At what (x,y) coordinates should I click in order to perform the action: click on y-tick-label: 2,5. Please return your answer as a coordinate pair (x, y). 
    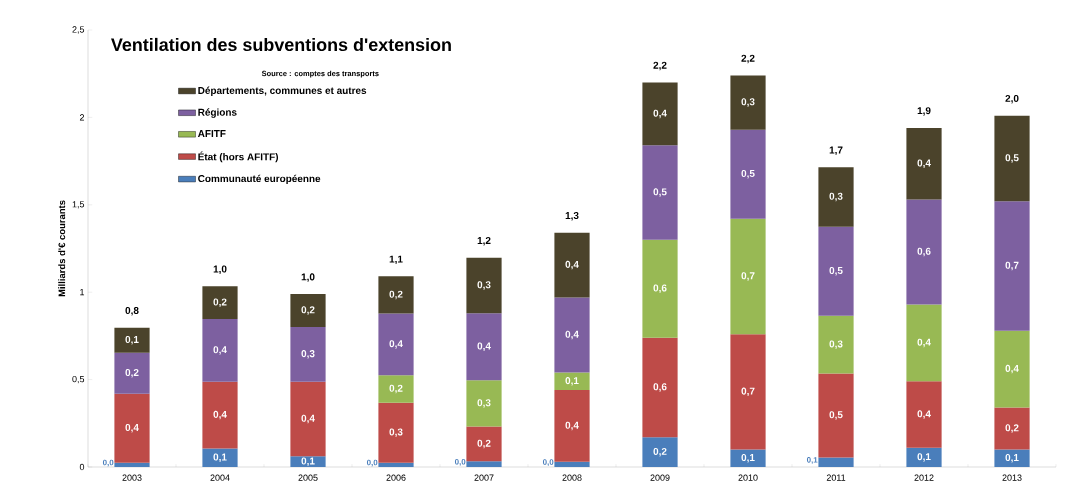
    Looking at the image, I should click on (78, 30).